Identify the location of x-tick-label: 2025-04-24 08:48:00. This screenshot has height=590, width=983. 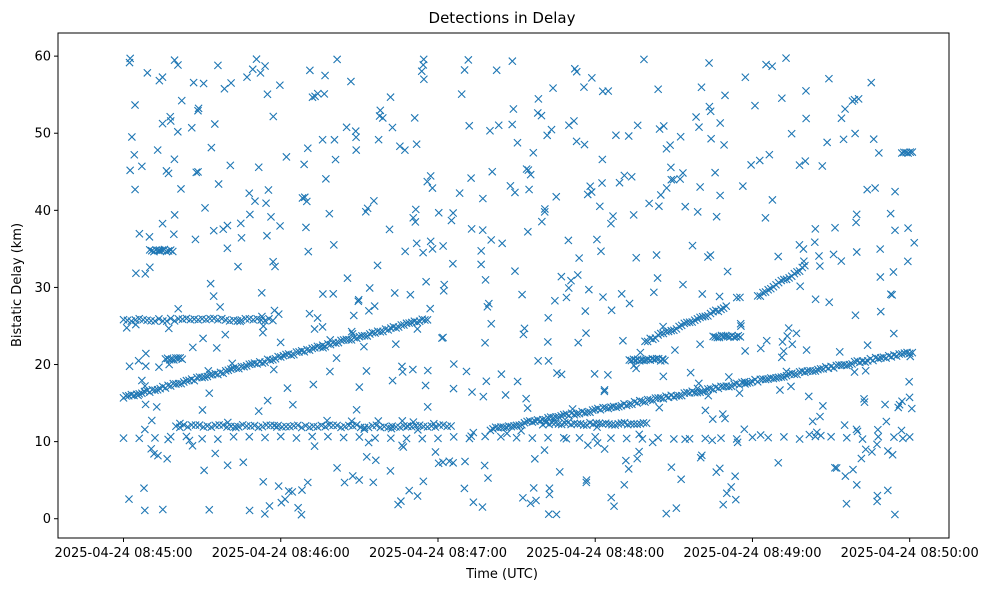
(595, 553).